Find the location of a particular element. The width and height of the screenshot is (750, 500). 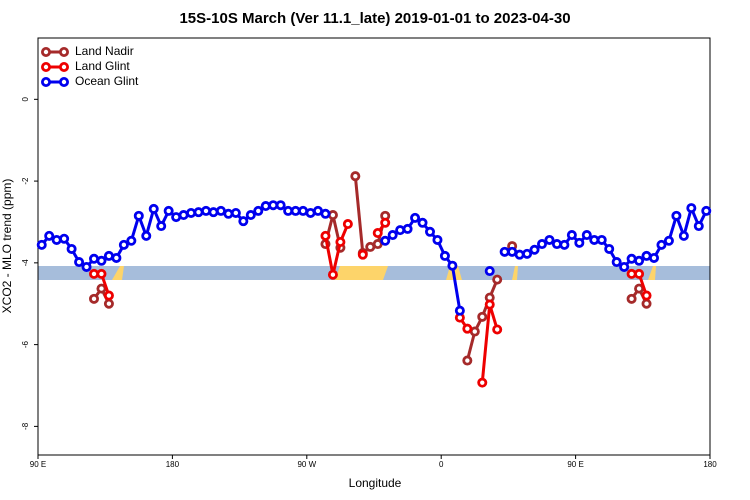

x-axis-label: Longitude is located at coordinates (375, 483).